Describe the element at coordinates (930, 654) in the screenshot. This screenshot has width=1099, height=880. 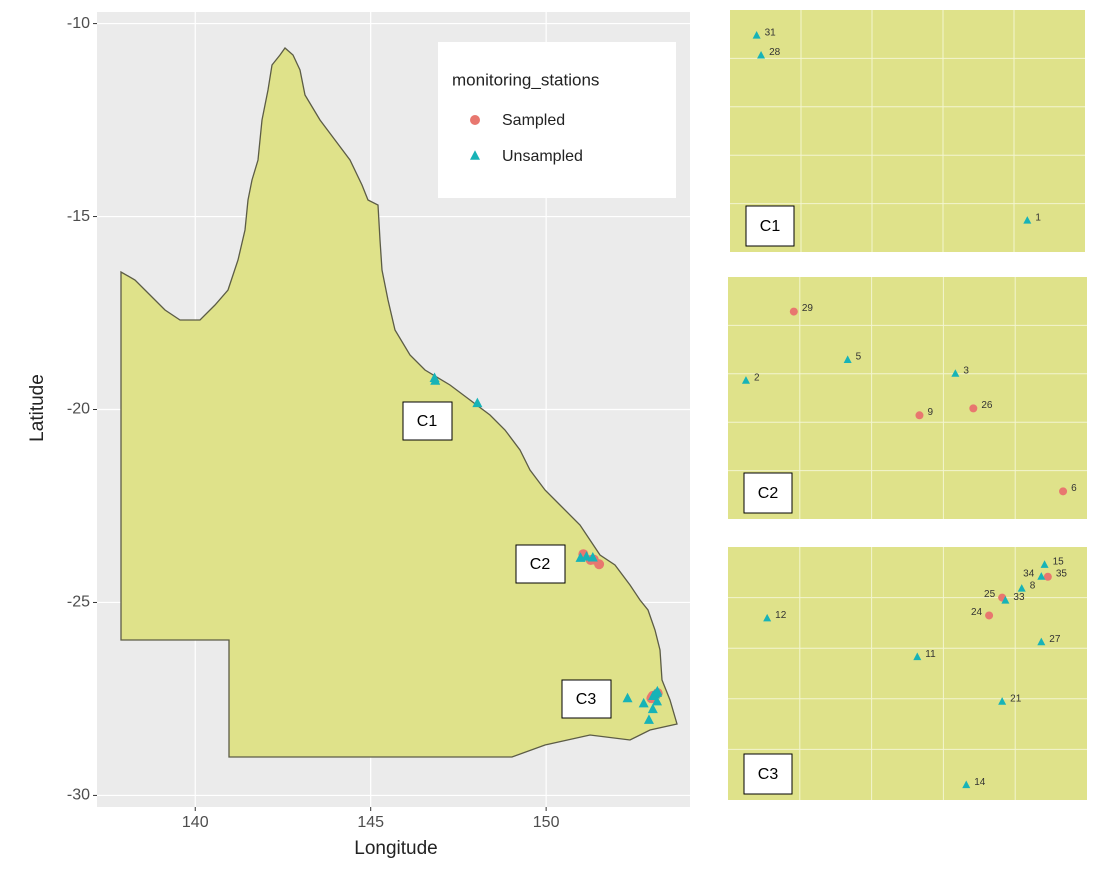
I see `station-label: 11` at that location.